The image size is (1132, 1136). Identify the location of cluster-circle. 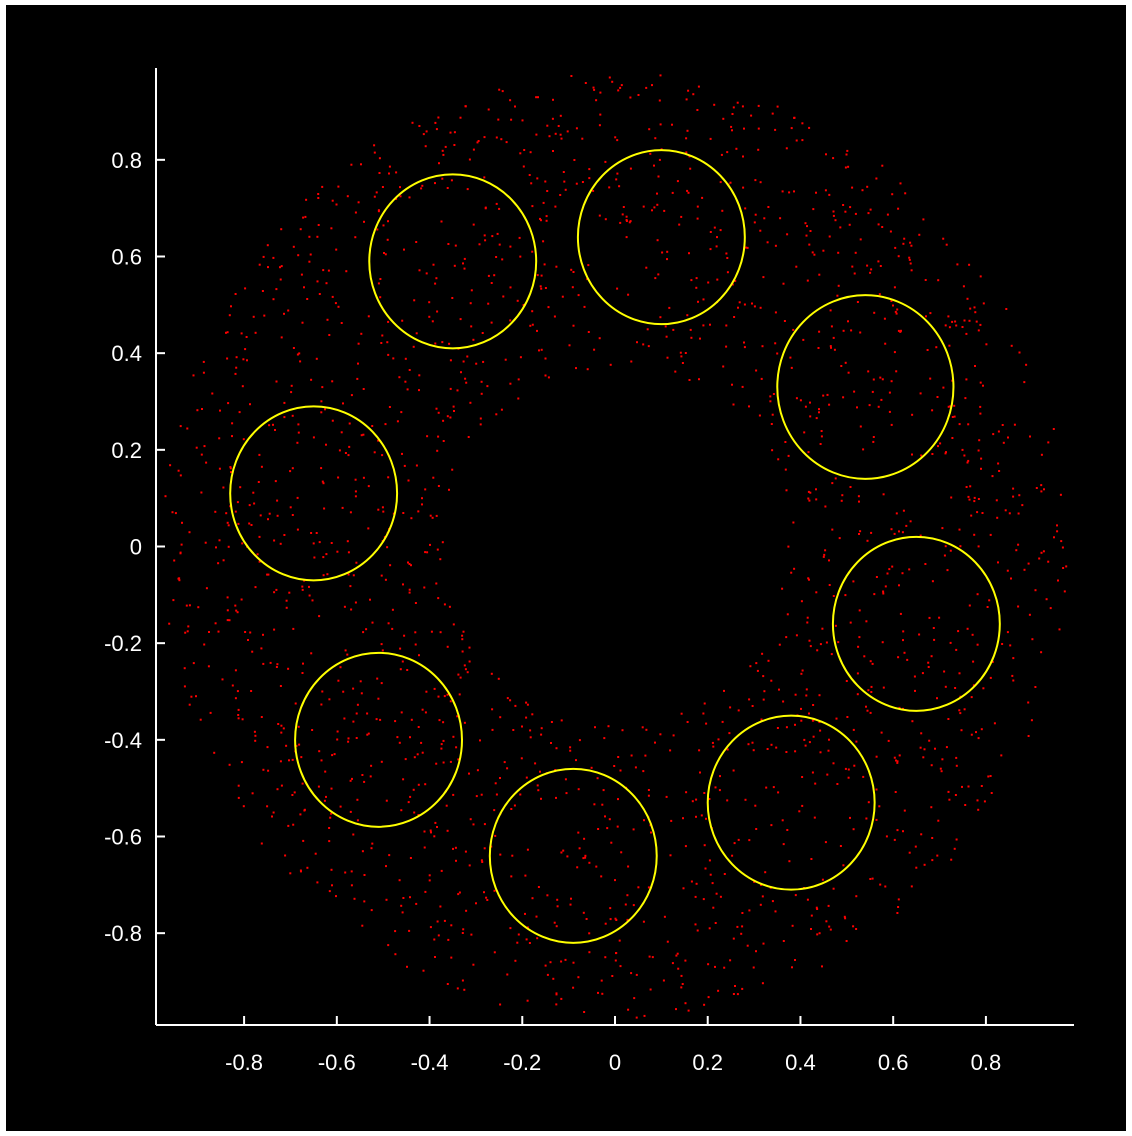
(865, 387).